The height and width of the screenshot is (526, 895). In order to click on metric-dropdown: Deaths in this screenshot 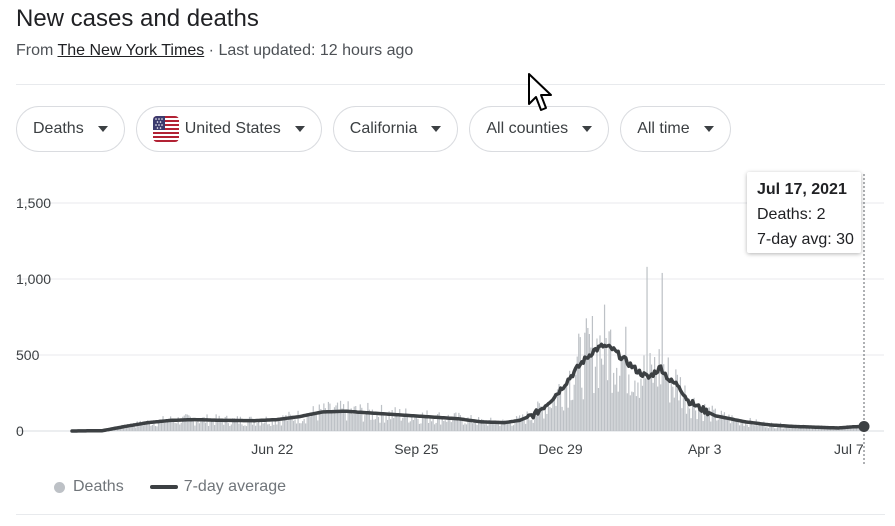, I will do `click(70, 129)`.